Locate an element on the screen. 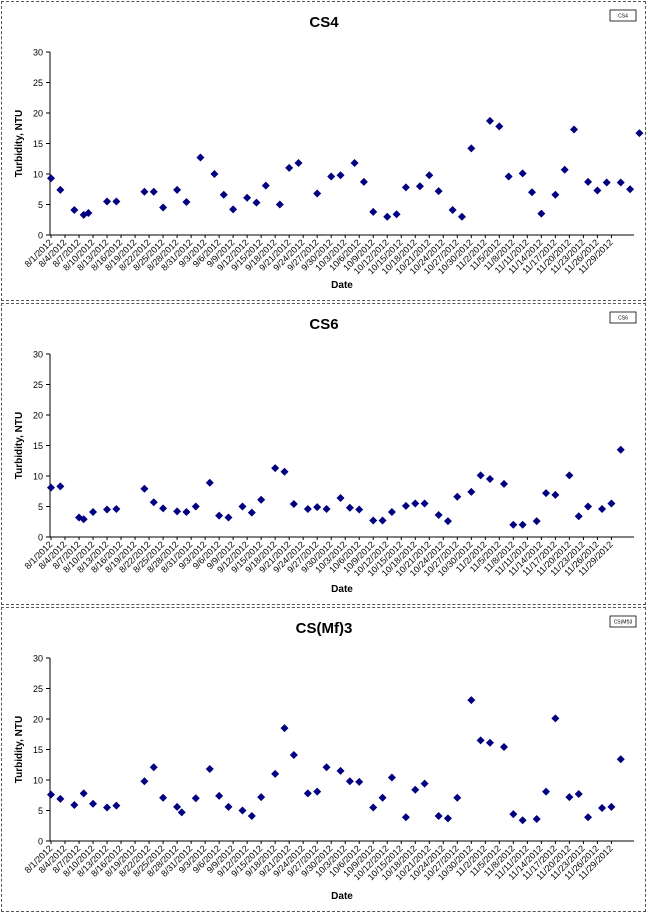 This screenshot has width=648, height=913. legend-entry: CS6 is located at coordinates (623, 319).